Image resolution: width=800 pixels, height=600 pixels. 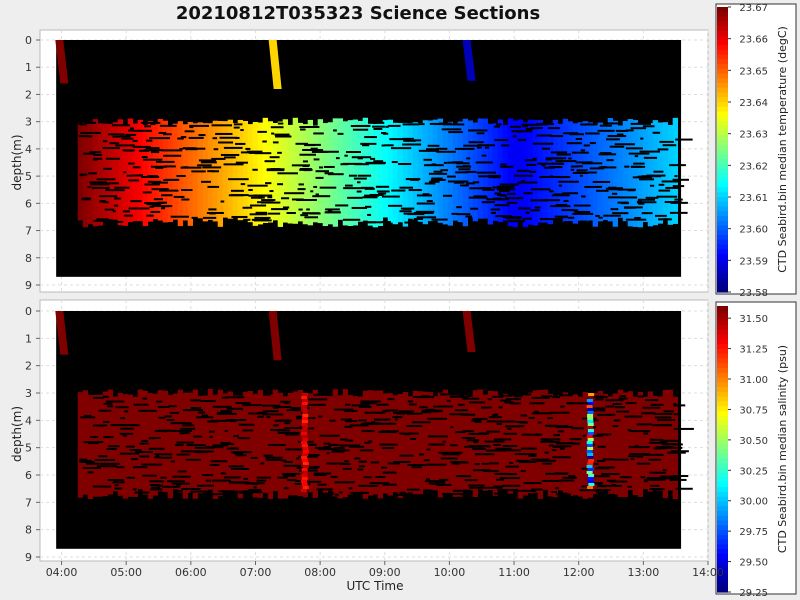 What do you see at coordinates (28, 149) in the screenshot?
I see `y-tick-label: 4` at bounding box center [28, 149].